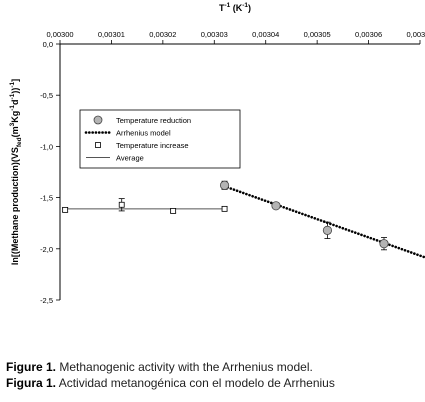  What do you see at coordinates (368, 34) in the screenshot?
I see `x-tick-label: 0,00306` at bounding box center [368, 34].